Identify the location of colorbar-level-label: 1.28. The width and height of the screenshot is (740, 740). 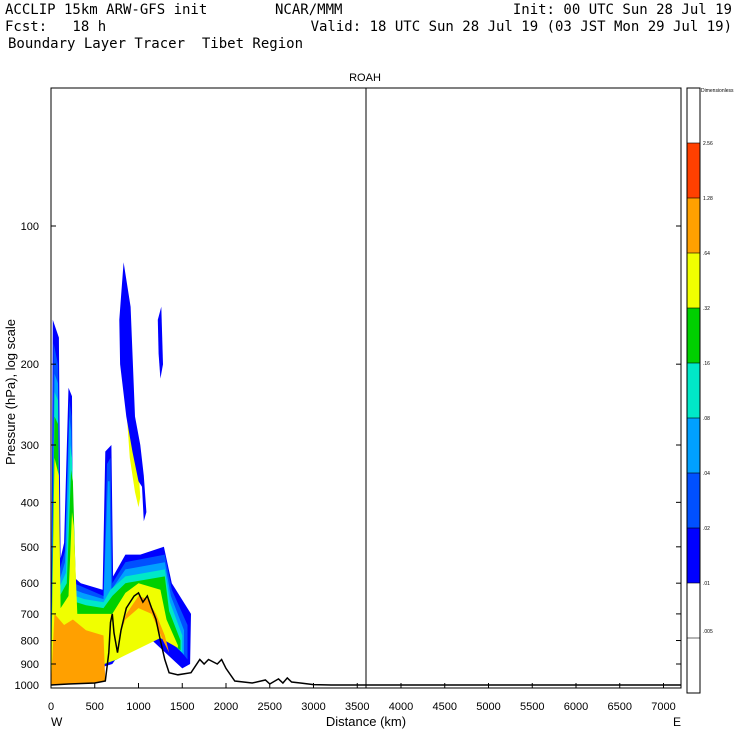
(708, 199).